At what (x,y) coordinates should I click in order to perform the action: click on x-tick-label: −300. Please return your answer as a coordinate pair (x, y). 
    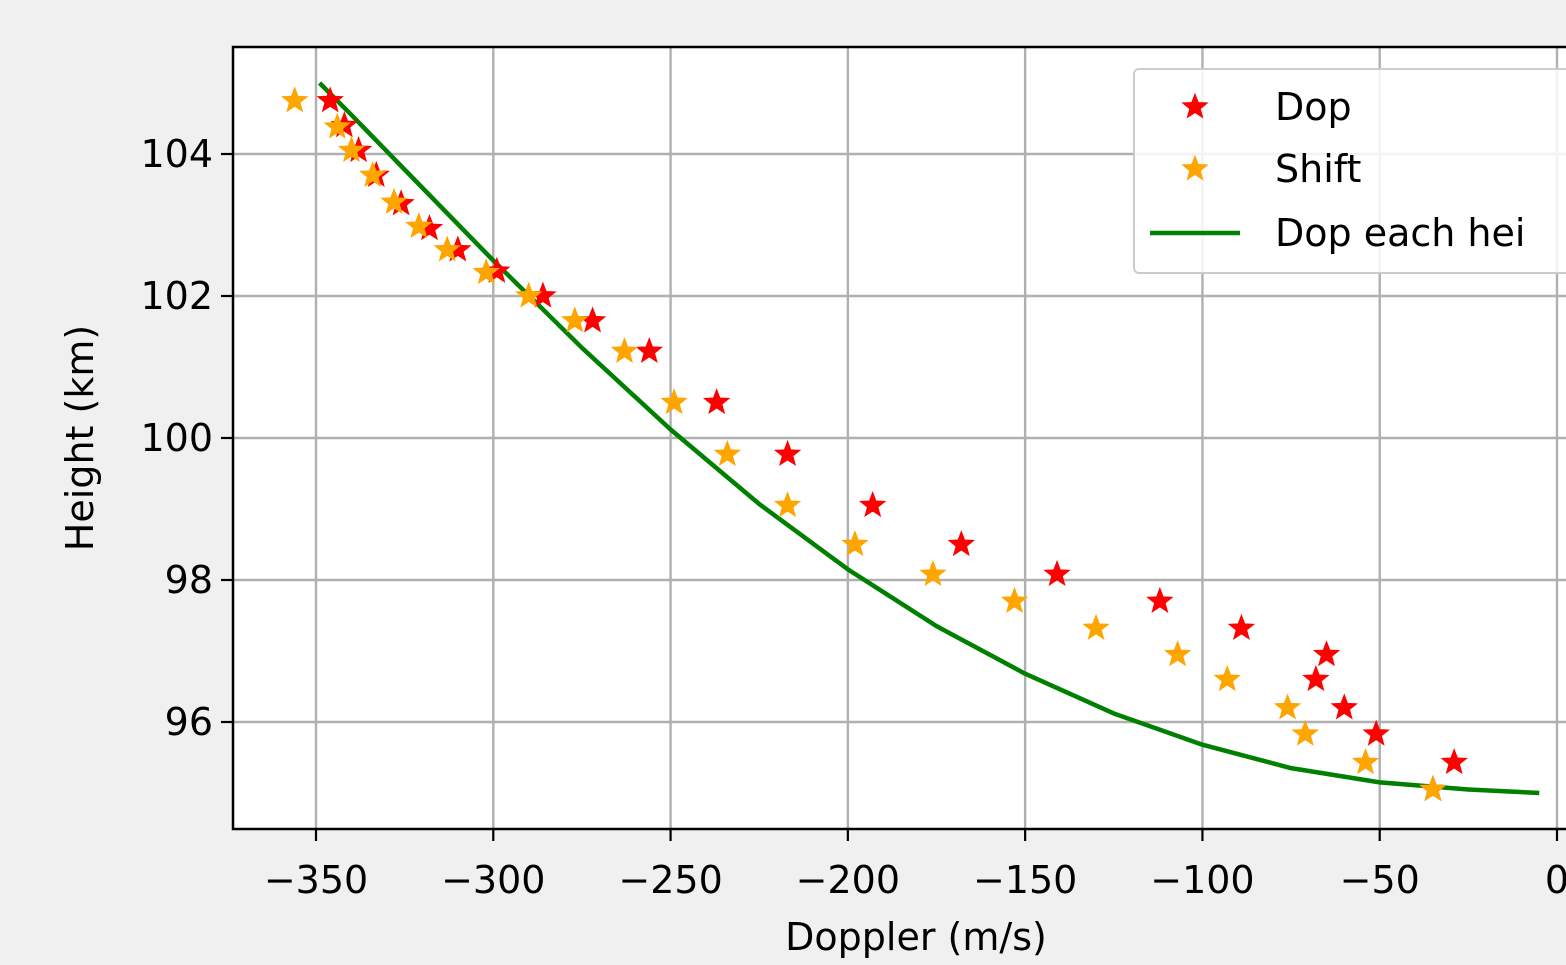
    Looking at the image, I should click on (493, 880).